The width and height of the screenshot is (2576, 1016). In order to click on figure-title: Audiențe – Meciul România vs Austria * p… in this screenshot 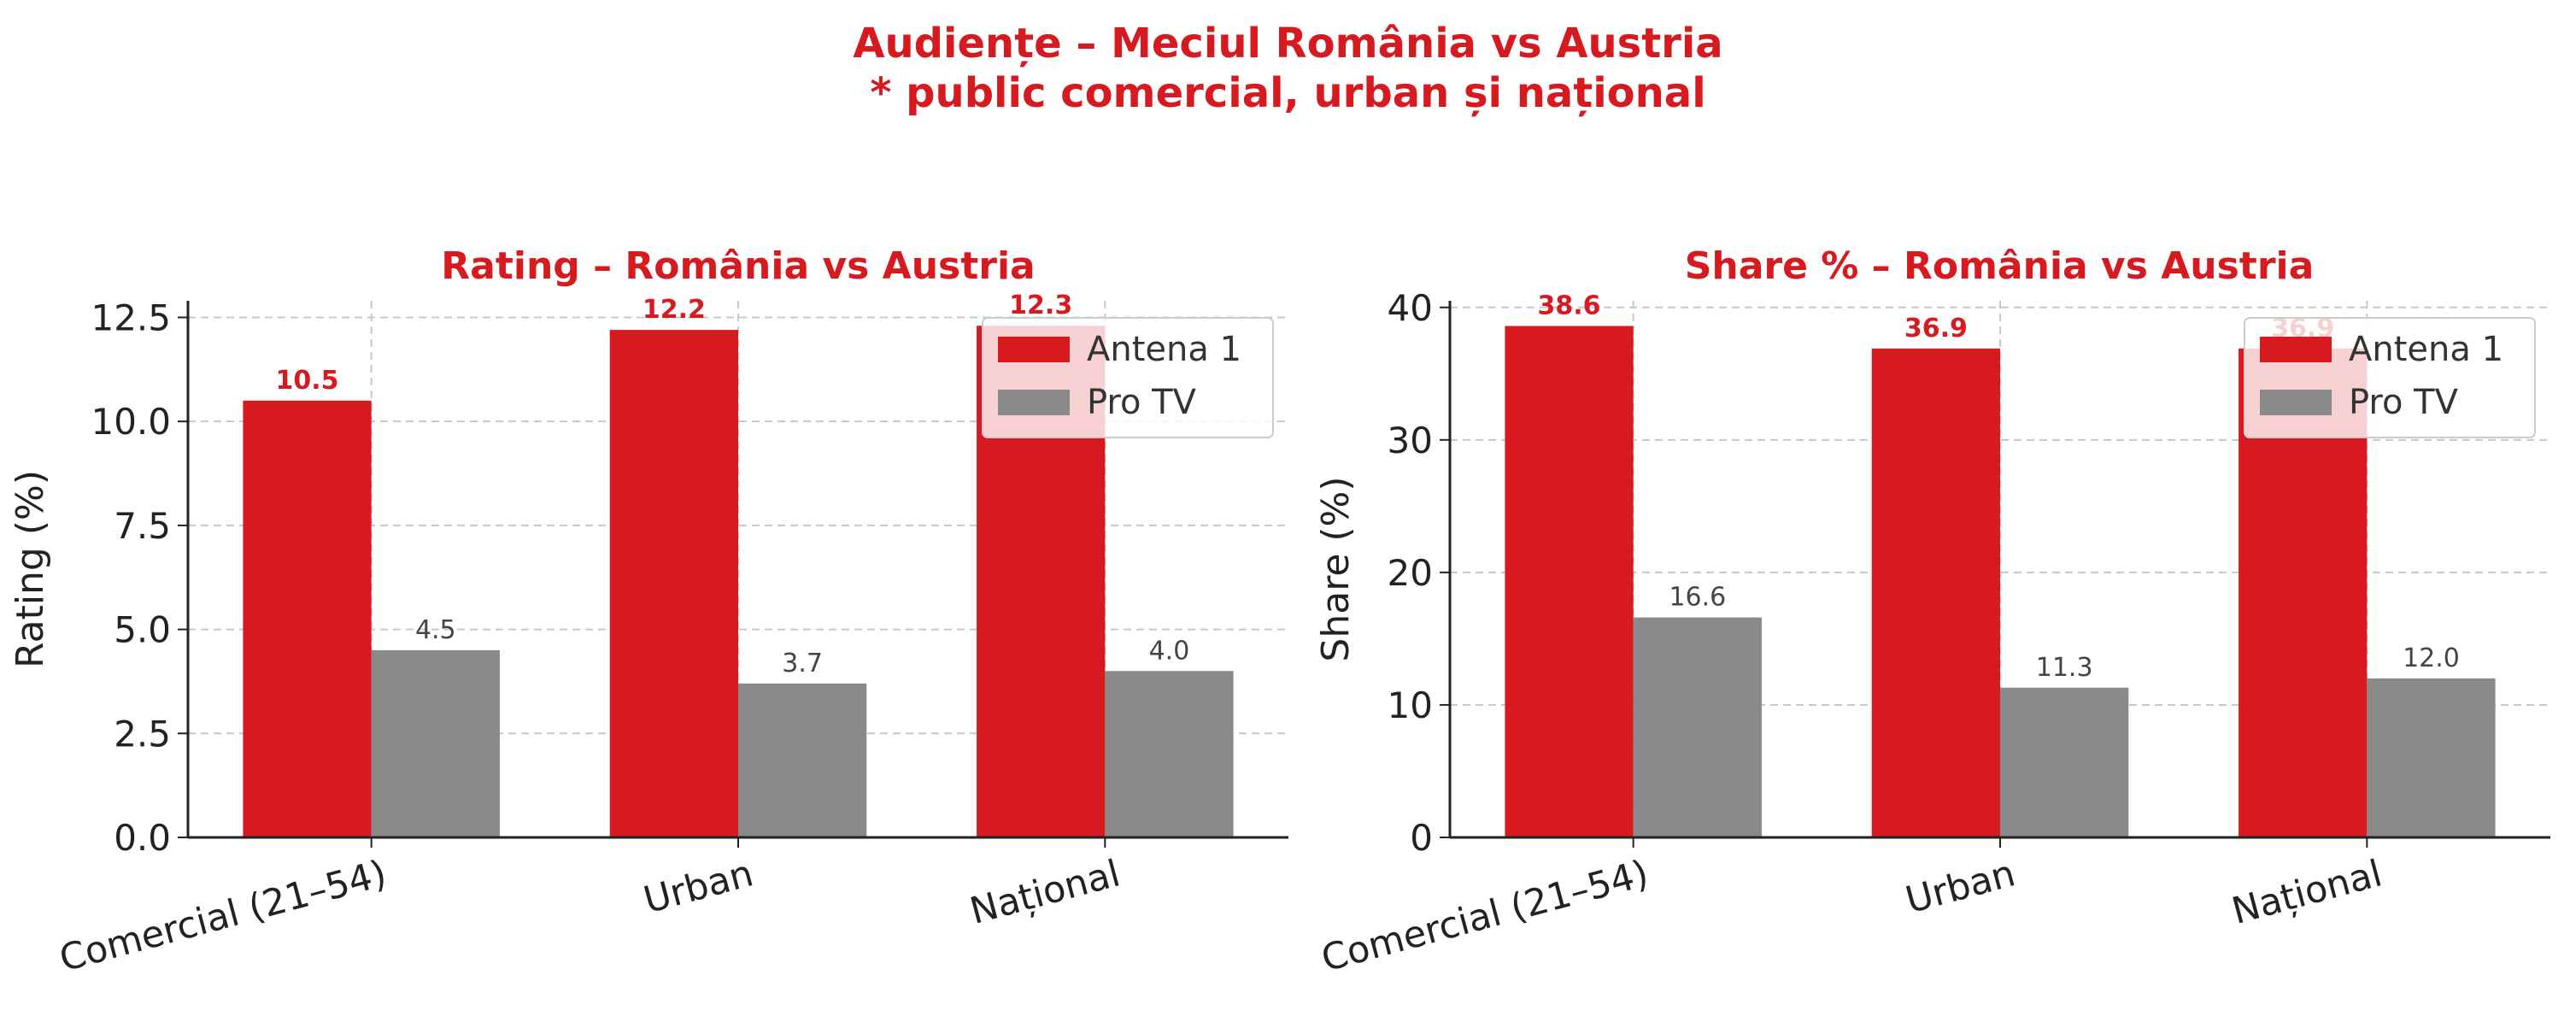, I will do `click(1288, 68)`.